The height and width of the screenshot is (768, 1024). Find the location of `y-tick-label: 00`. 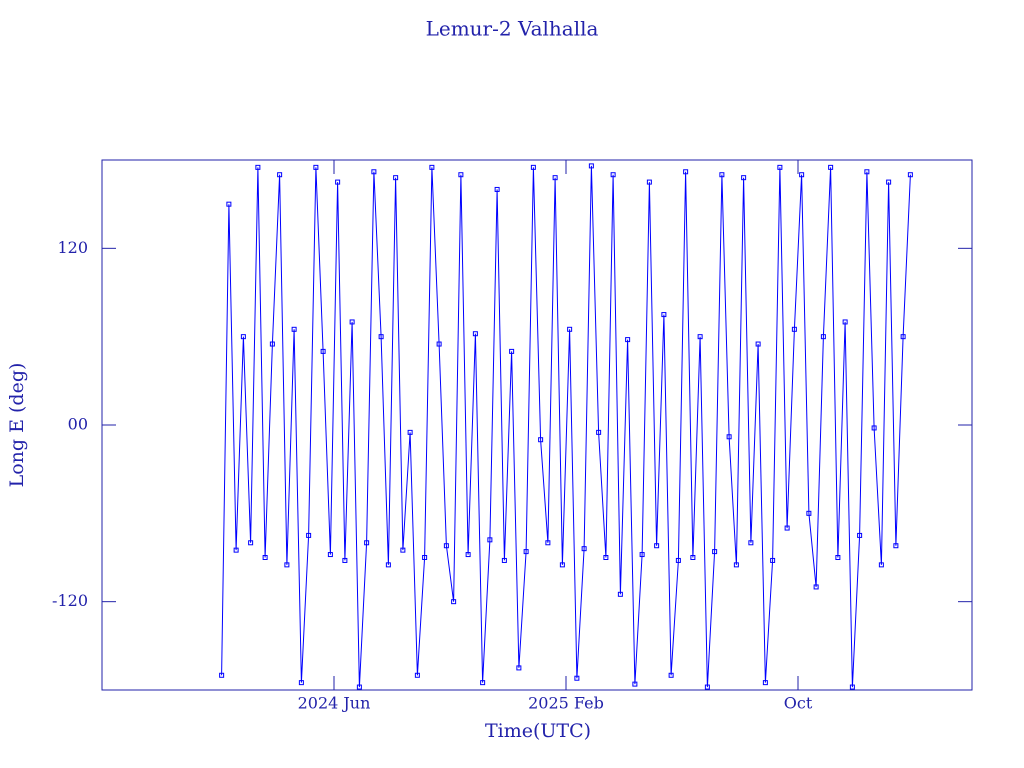

y-tick-label: 00 is located at coordinates (78, 424).